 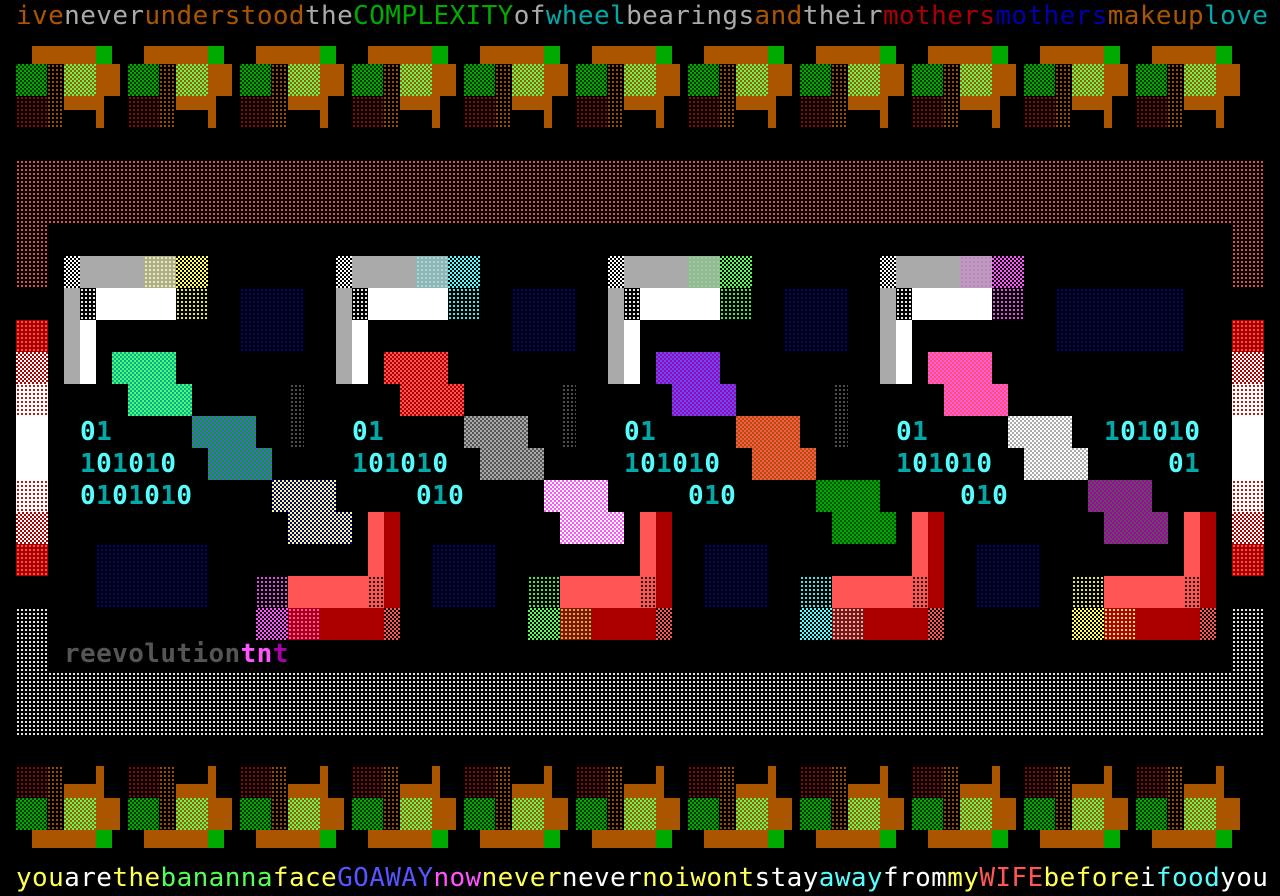 I want to click on bottom-line-word: face, so click(x=305, y=878).